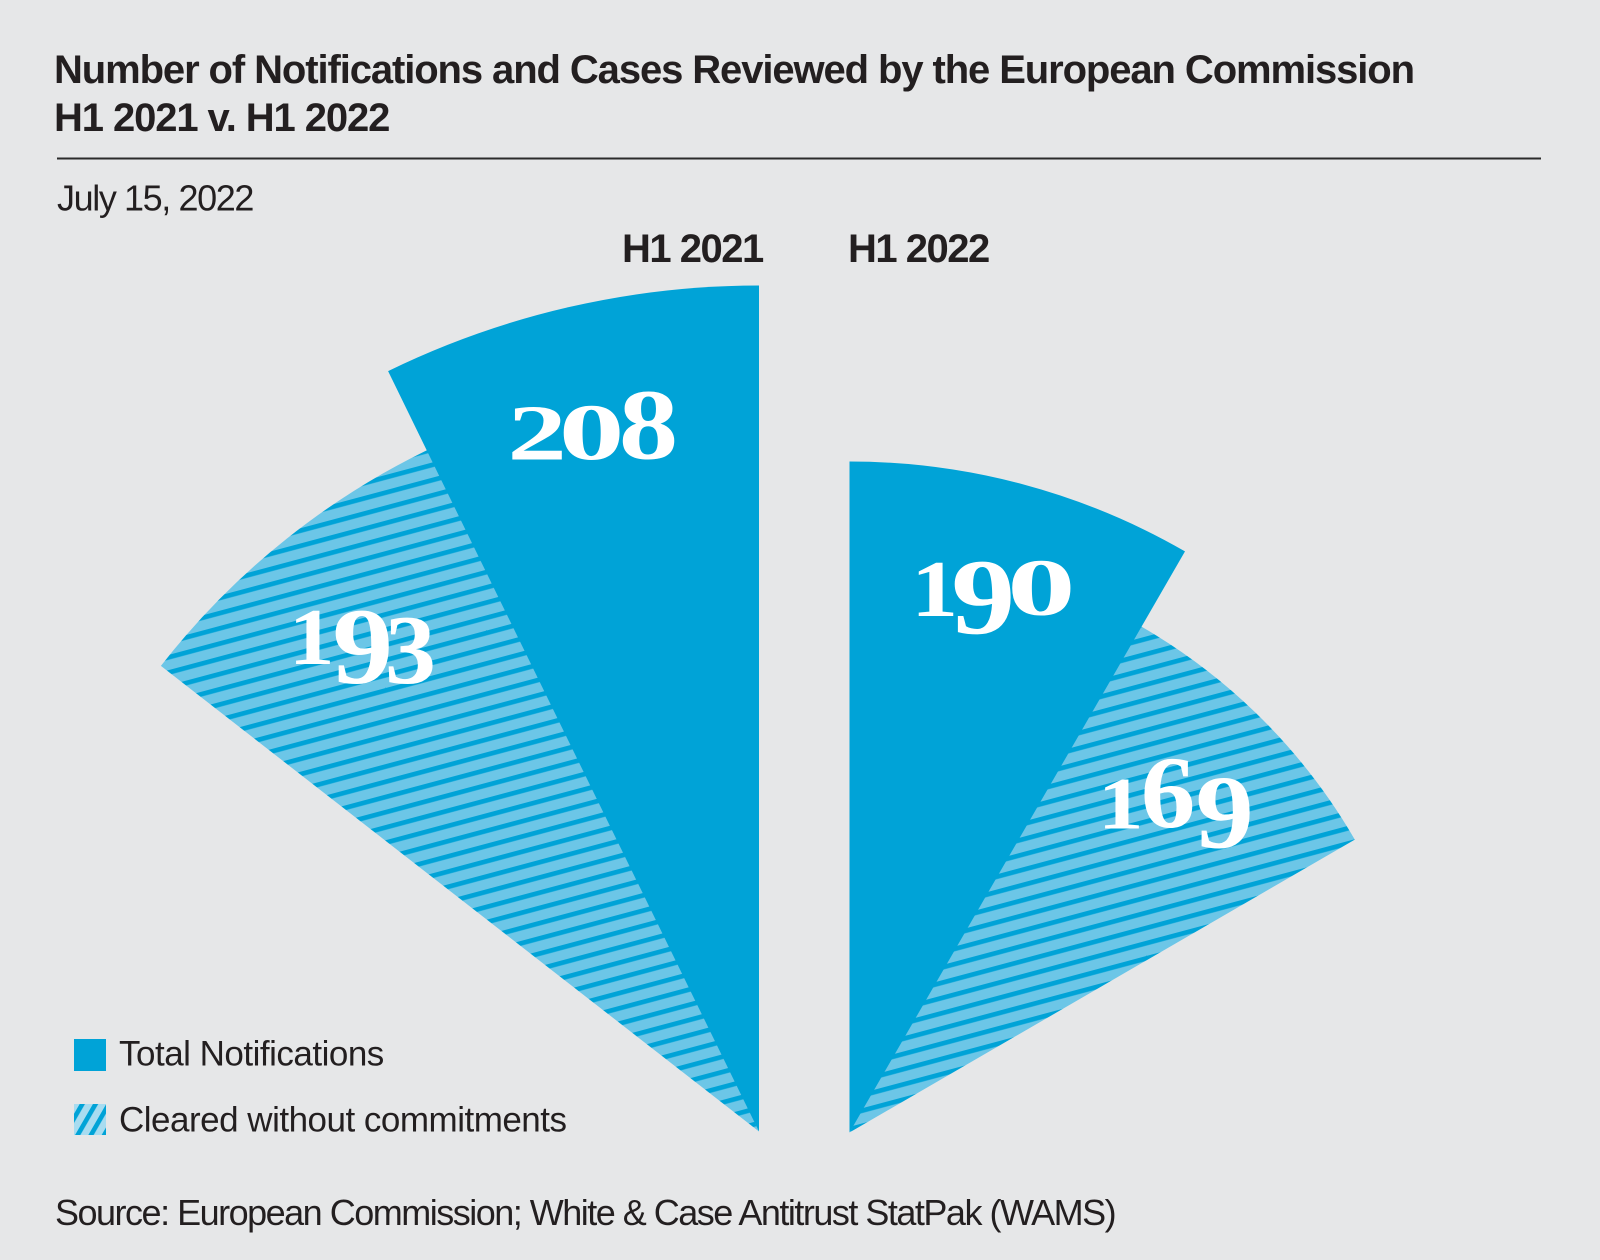 The width and height of the screenshot is (1600, 1260). What do you see at coordinates (343, 1120) in the screenshot?
I see `svg-text: Cleared without commitments` at bounding box center [343, 1120].